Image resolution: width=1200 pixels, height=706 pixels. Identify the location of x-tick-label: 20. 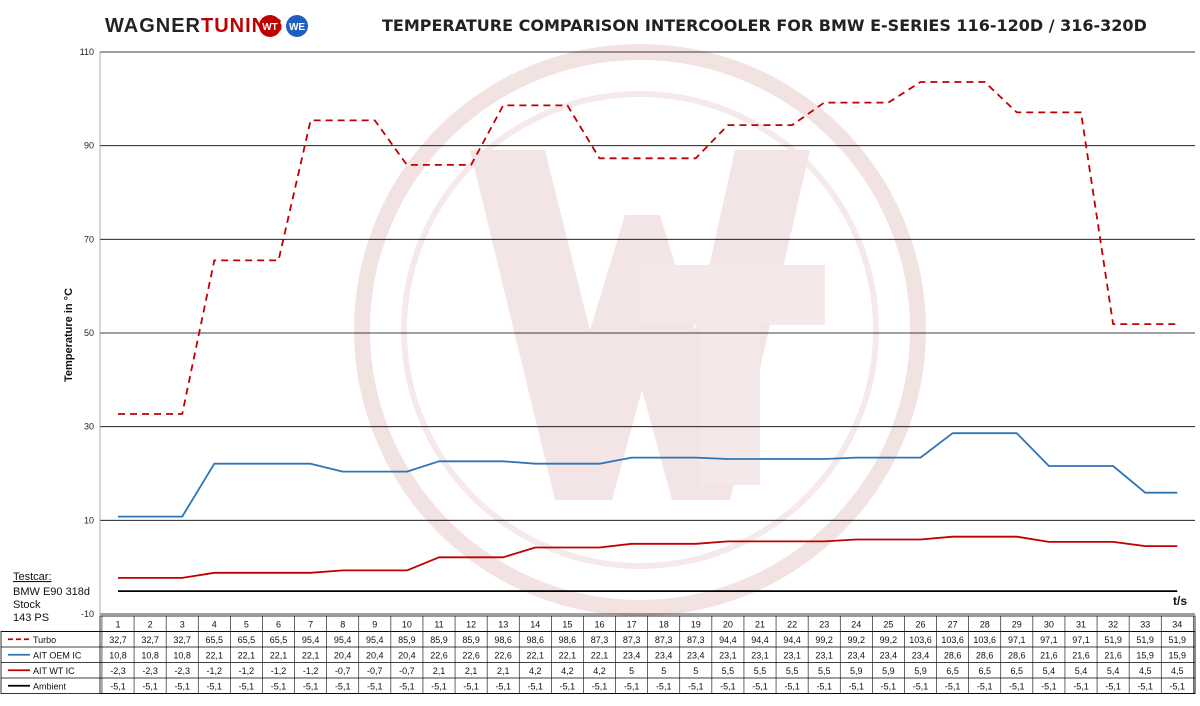
(728, 625).